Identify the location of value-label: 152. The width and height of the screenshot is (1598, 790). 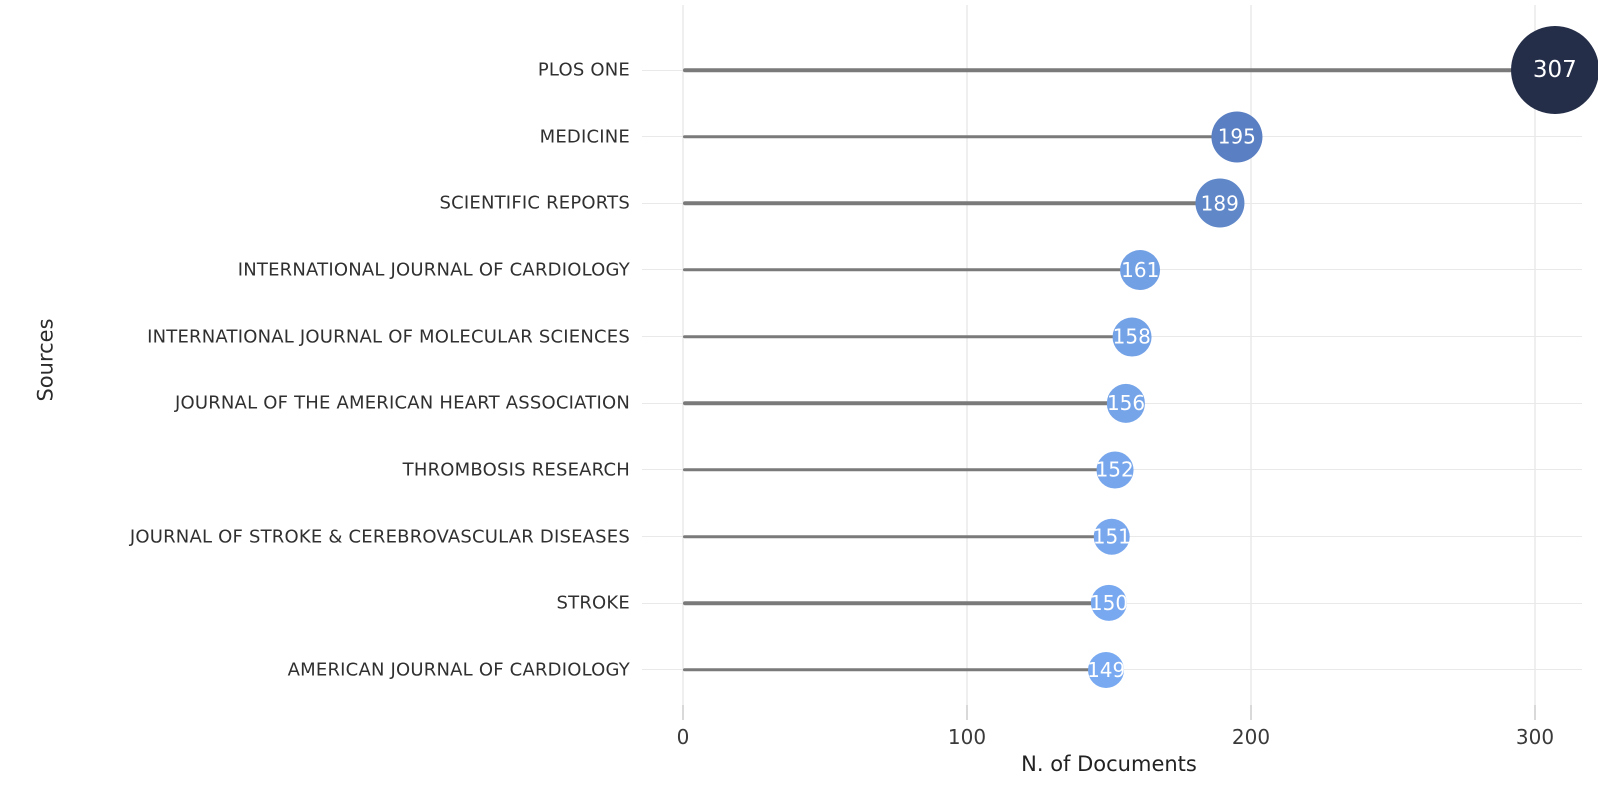
(1114, 469).